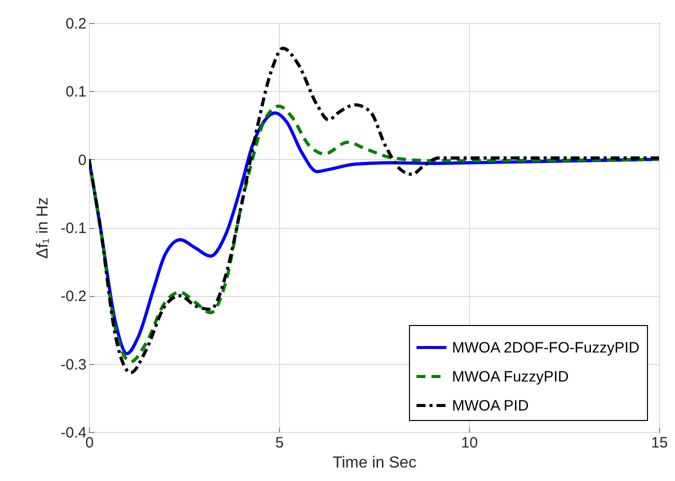 The width and height of the screenshot is (675, 481). Describe the element at coordinates (659, 443) in the screenshot. I see `x-tick-label: 15` at that location.